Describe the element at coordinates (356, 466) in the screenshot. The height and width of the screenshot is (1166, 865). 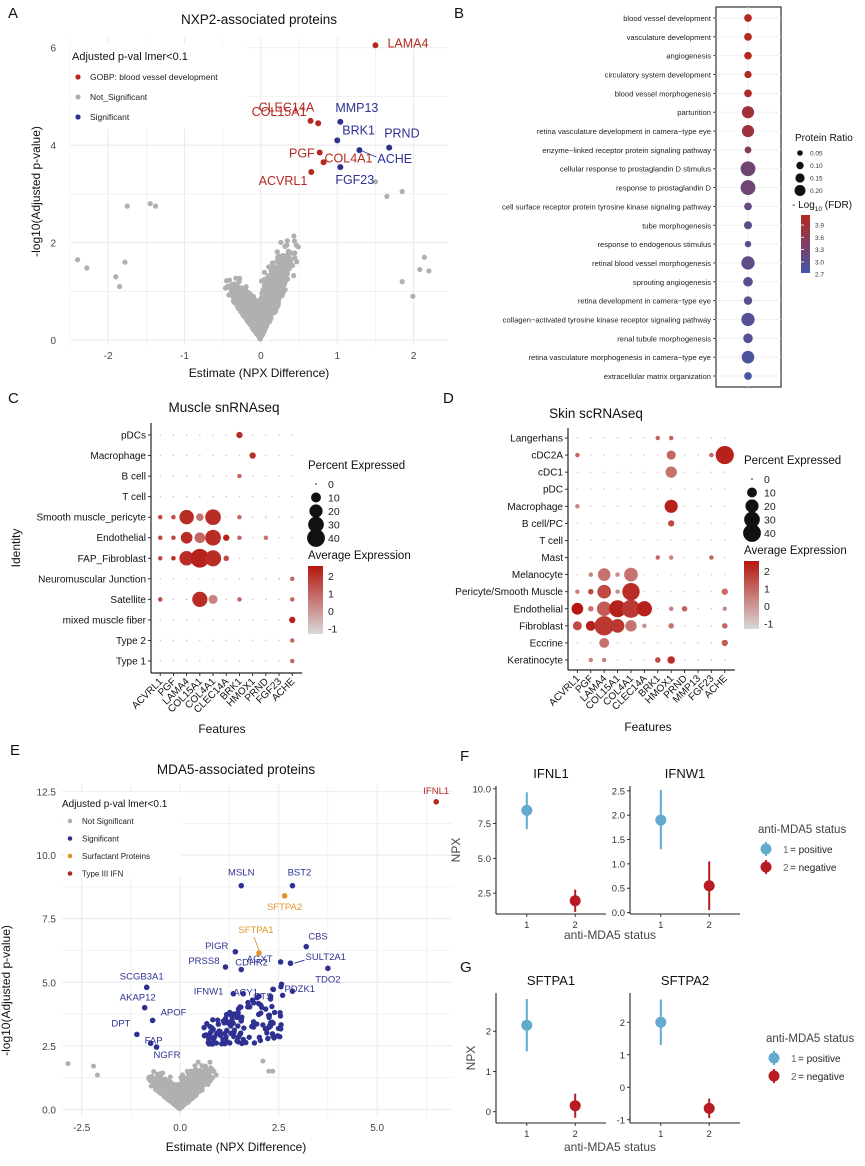
I see `legend-size-title: Percent Expressed` at that location.